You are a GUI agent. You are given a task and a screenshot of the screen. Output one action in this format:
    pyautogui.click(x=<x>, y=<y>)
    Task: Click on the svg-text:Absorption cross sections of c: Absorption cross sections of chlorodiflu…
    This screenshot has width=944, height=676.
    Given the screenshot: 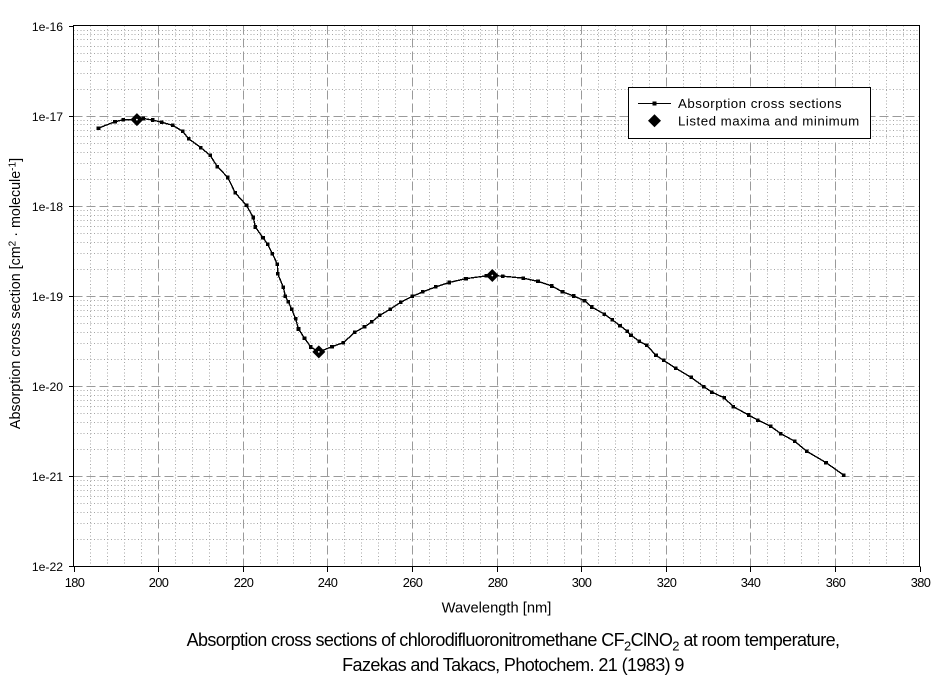 What is the action you would take?
    pyautogui.click(x=513, y=642)
    